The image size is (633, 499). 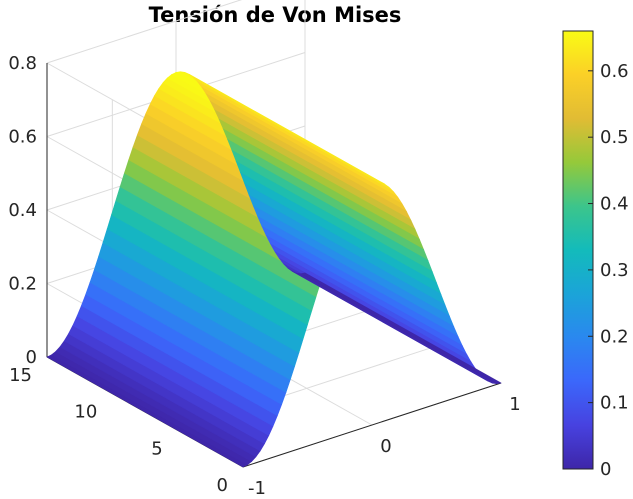 What do you see at coordinates (257, 488) in the screenshot?
I see `x-tick-label: -1` at bounding box center [257, 488].